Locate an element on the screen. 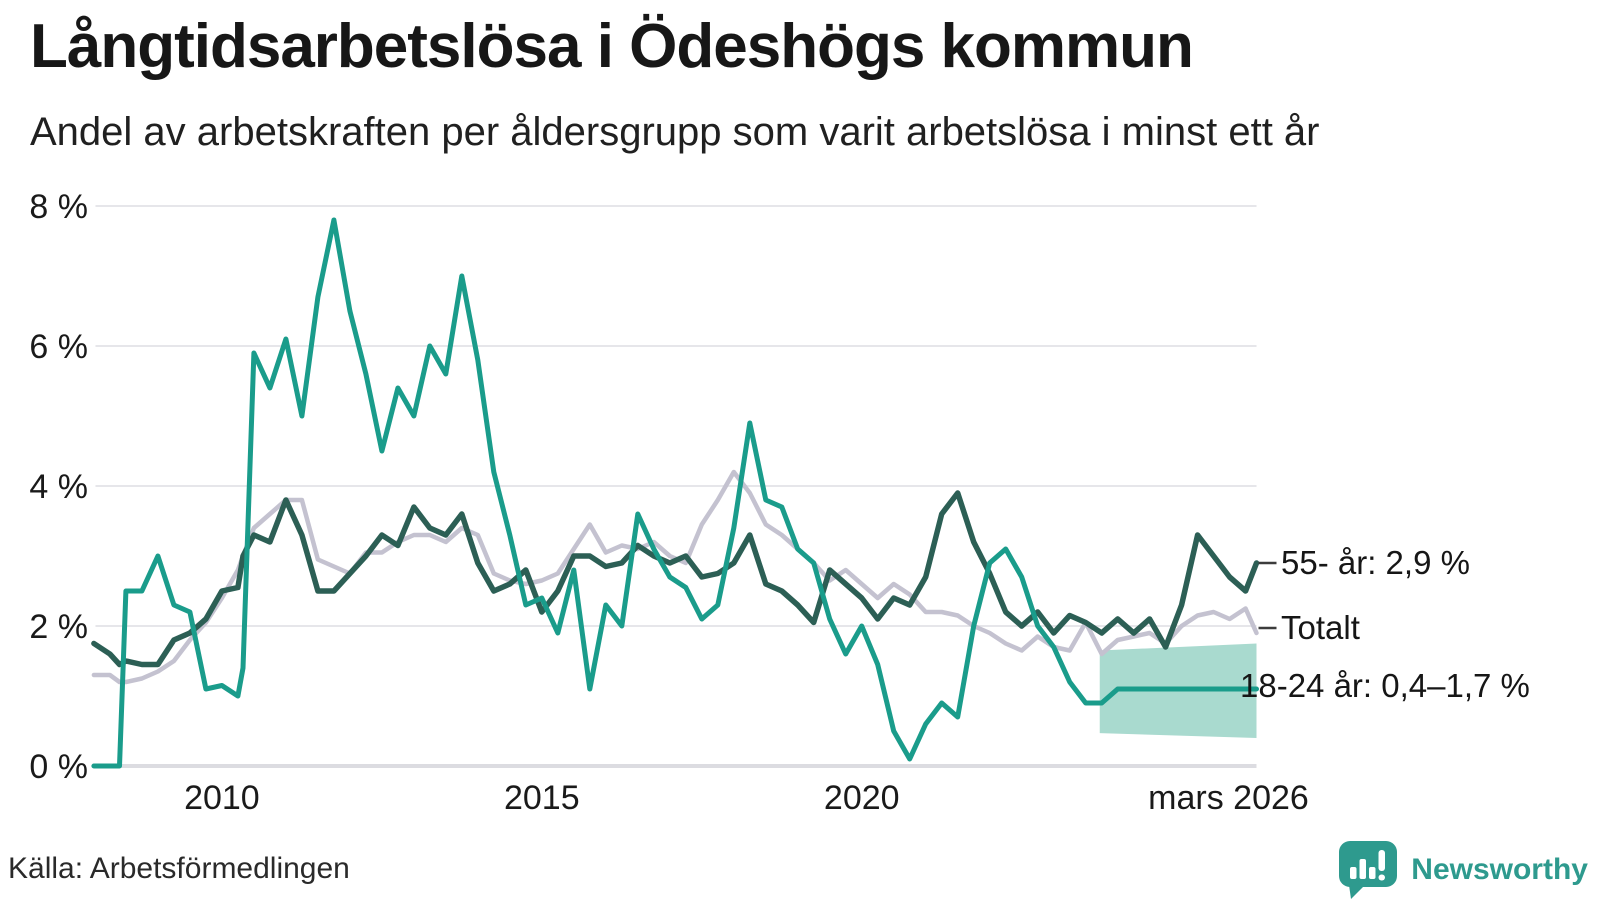  x-tick-label: 2015 is located at coordinates (542, 798).